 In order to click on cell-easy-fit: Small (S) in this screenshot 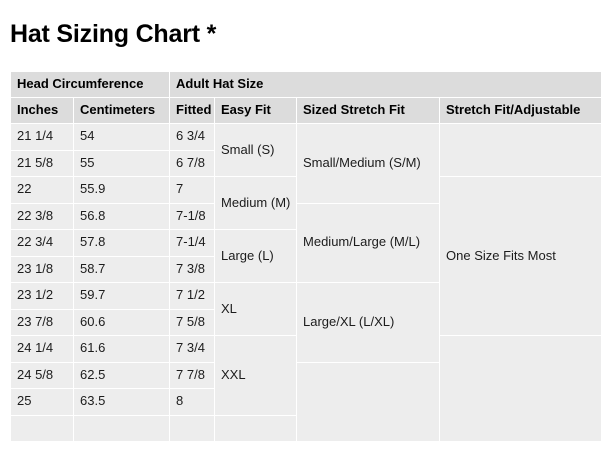, I will do `click(256, 150)`.